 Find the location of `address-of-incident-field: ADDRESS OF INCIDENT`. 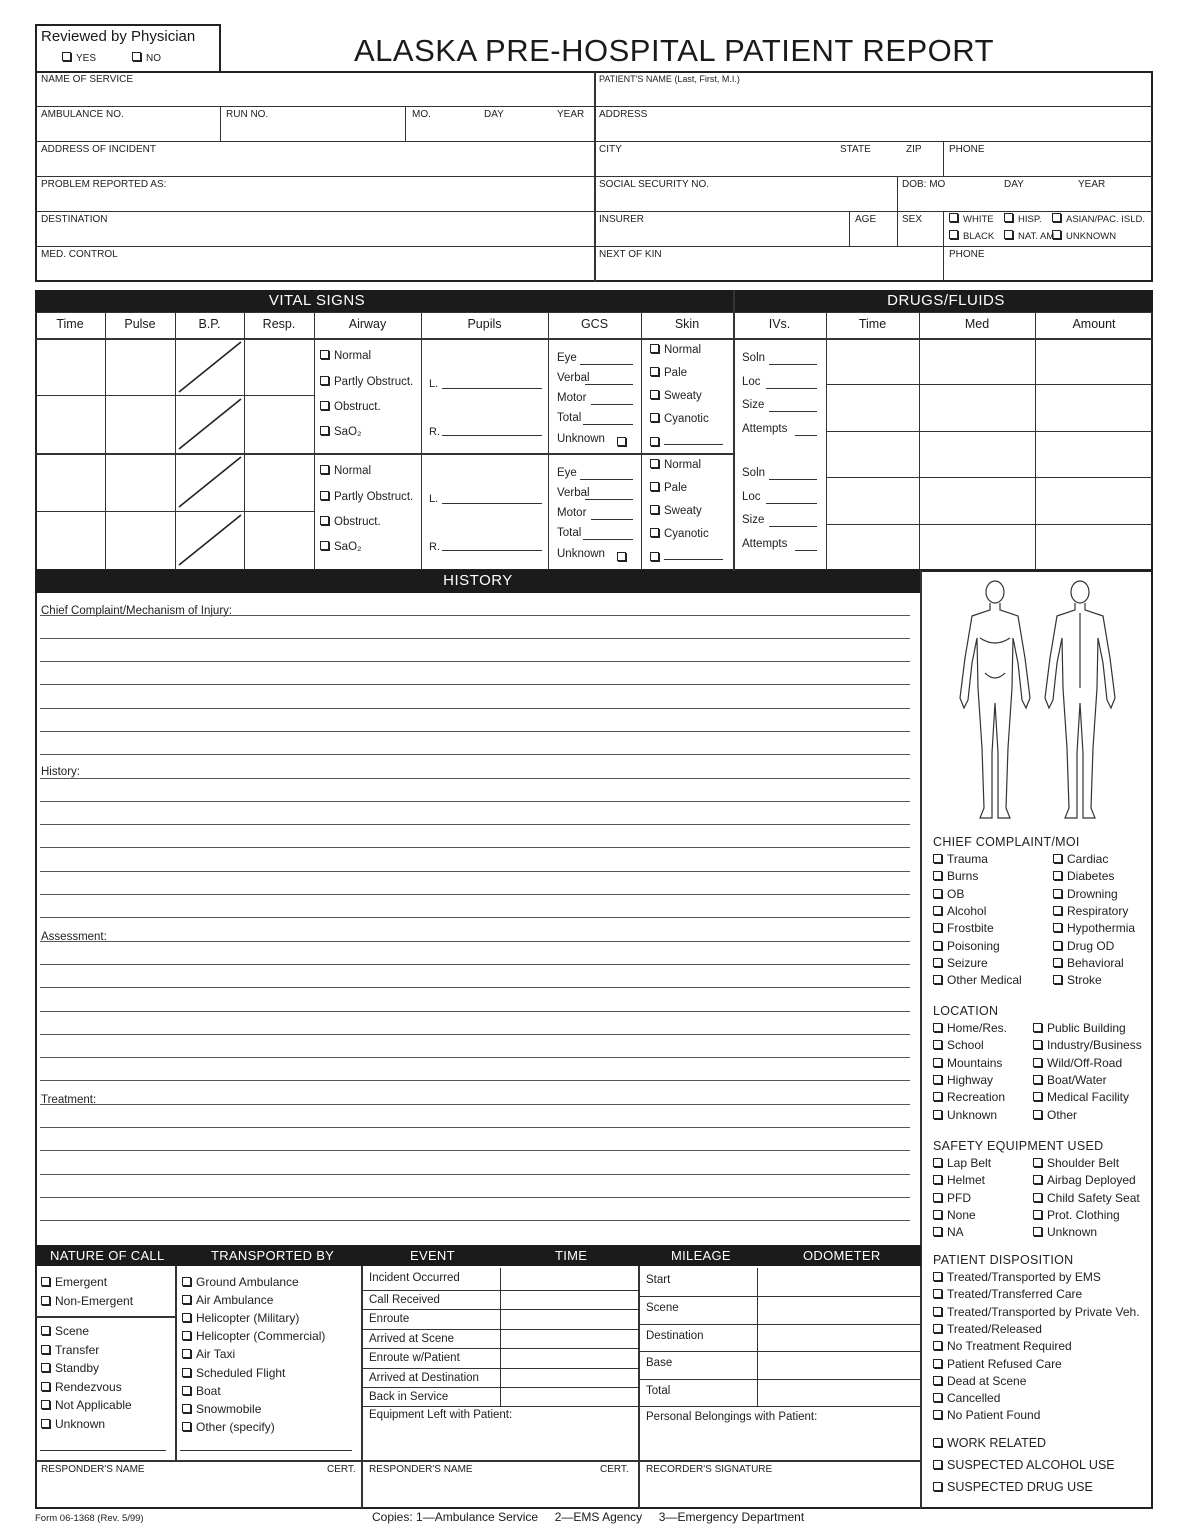

address-of-incident-field: ADDRESS OF INCIDENT is located at coordinates (99, 149).